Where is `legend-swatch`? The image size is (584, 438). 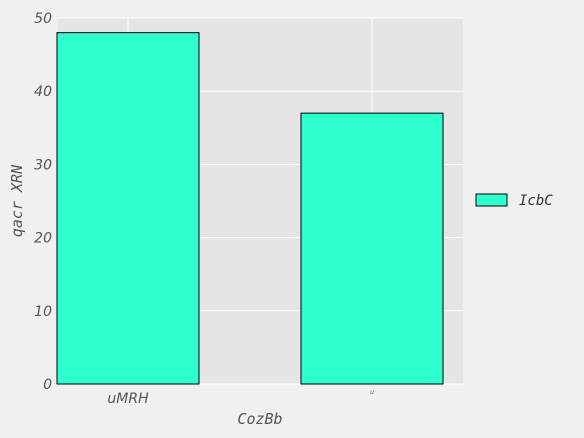
legend-swatch is located at coordinates (491, 200).